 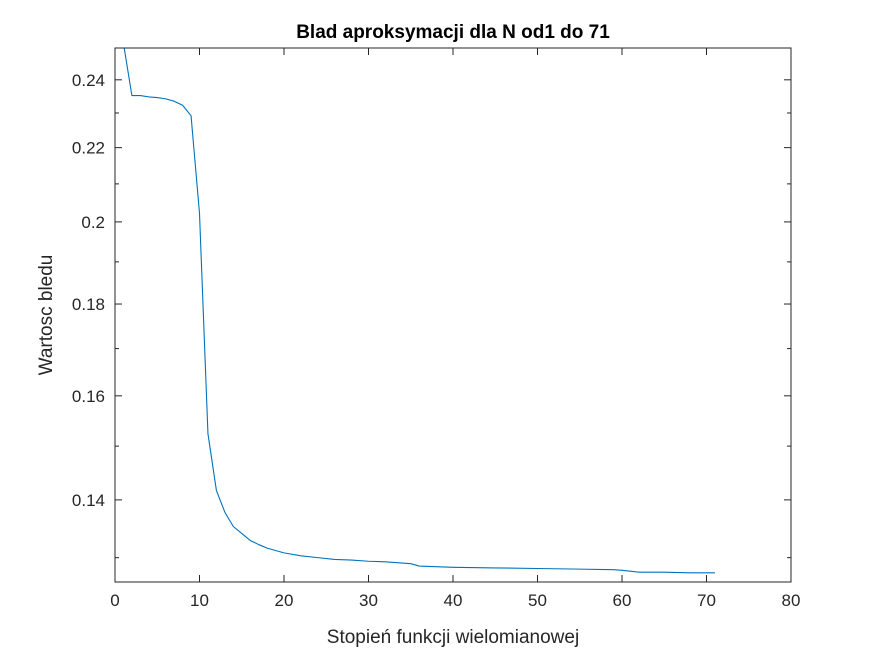 What do you see at coordinates (88, 396) in the screenshot?
I see `y-tick-label: 0.16` at bounding box center [88, 396].